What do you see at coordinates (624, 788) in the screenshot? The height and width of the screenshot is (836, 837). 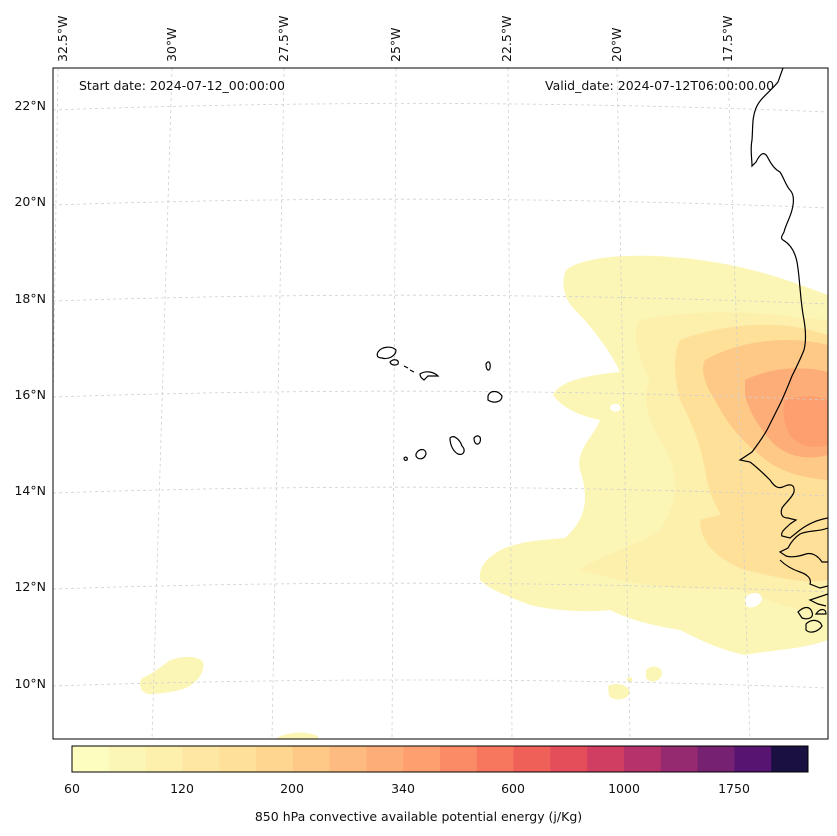 I see `colorbar-tick-1000: 1000` at bounding box center [624, 788].